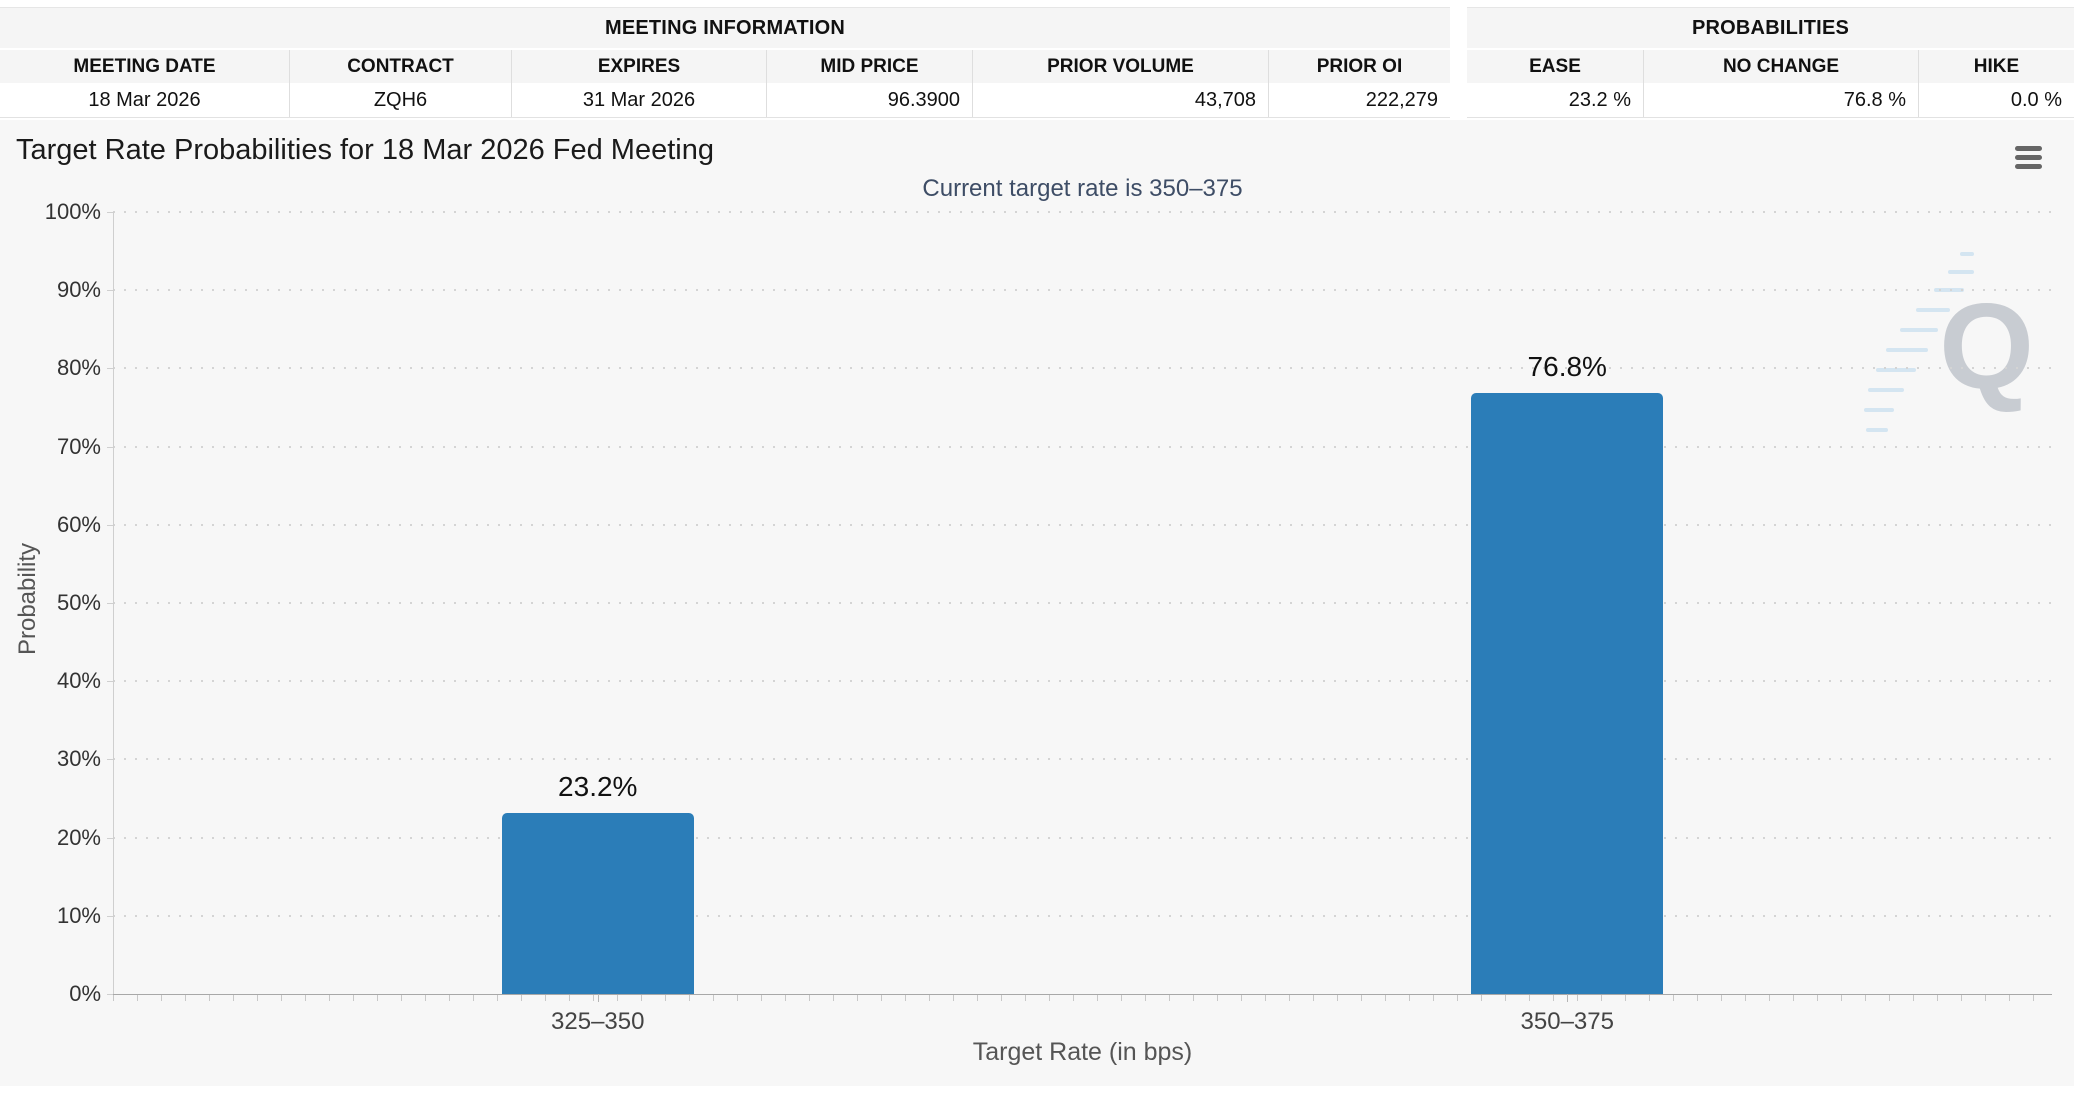 The image size is (2074, 1094). What do you see at coordinates (869, 100) in the screenshot?
I see `mid-price-value: 96.3900` at bounding box center [869, 100].